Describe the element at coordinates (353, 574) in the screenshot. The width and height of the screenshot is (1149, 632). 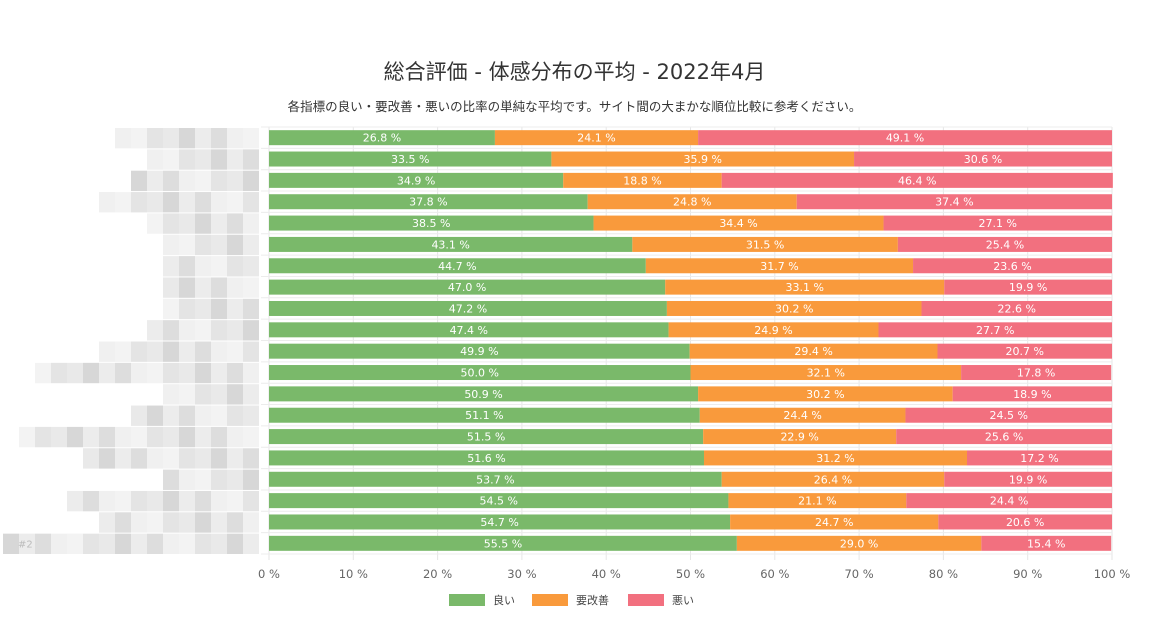
I see `x-tick-label: 10 %` at that location.